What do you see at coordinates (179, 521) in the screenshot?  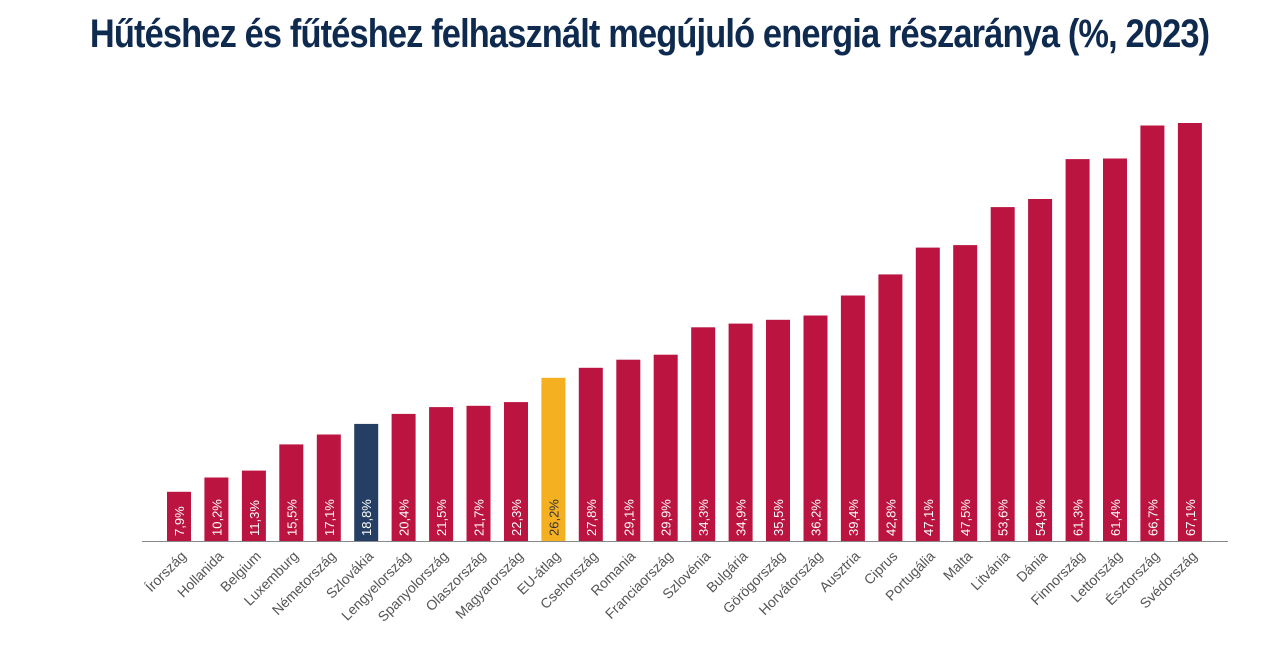 I see `data-label: 7,9%` at bounding box center [179, 521].